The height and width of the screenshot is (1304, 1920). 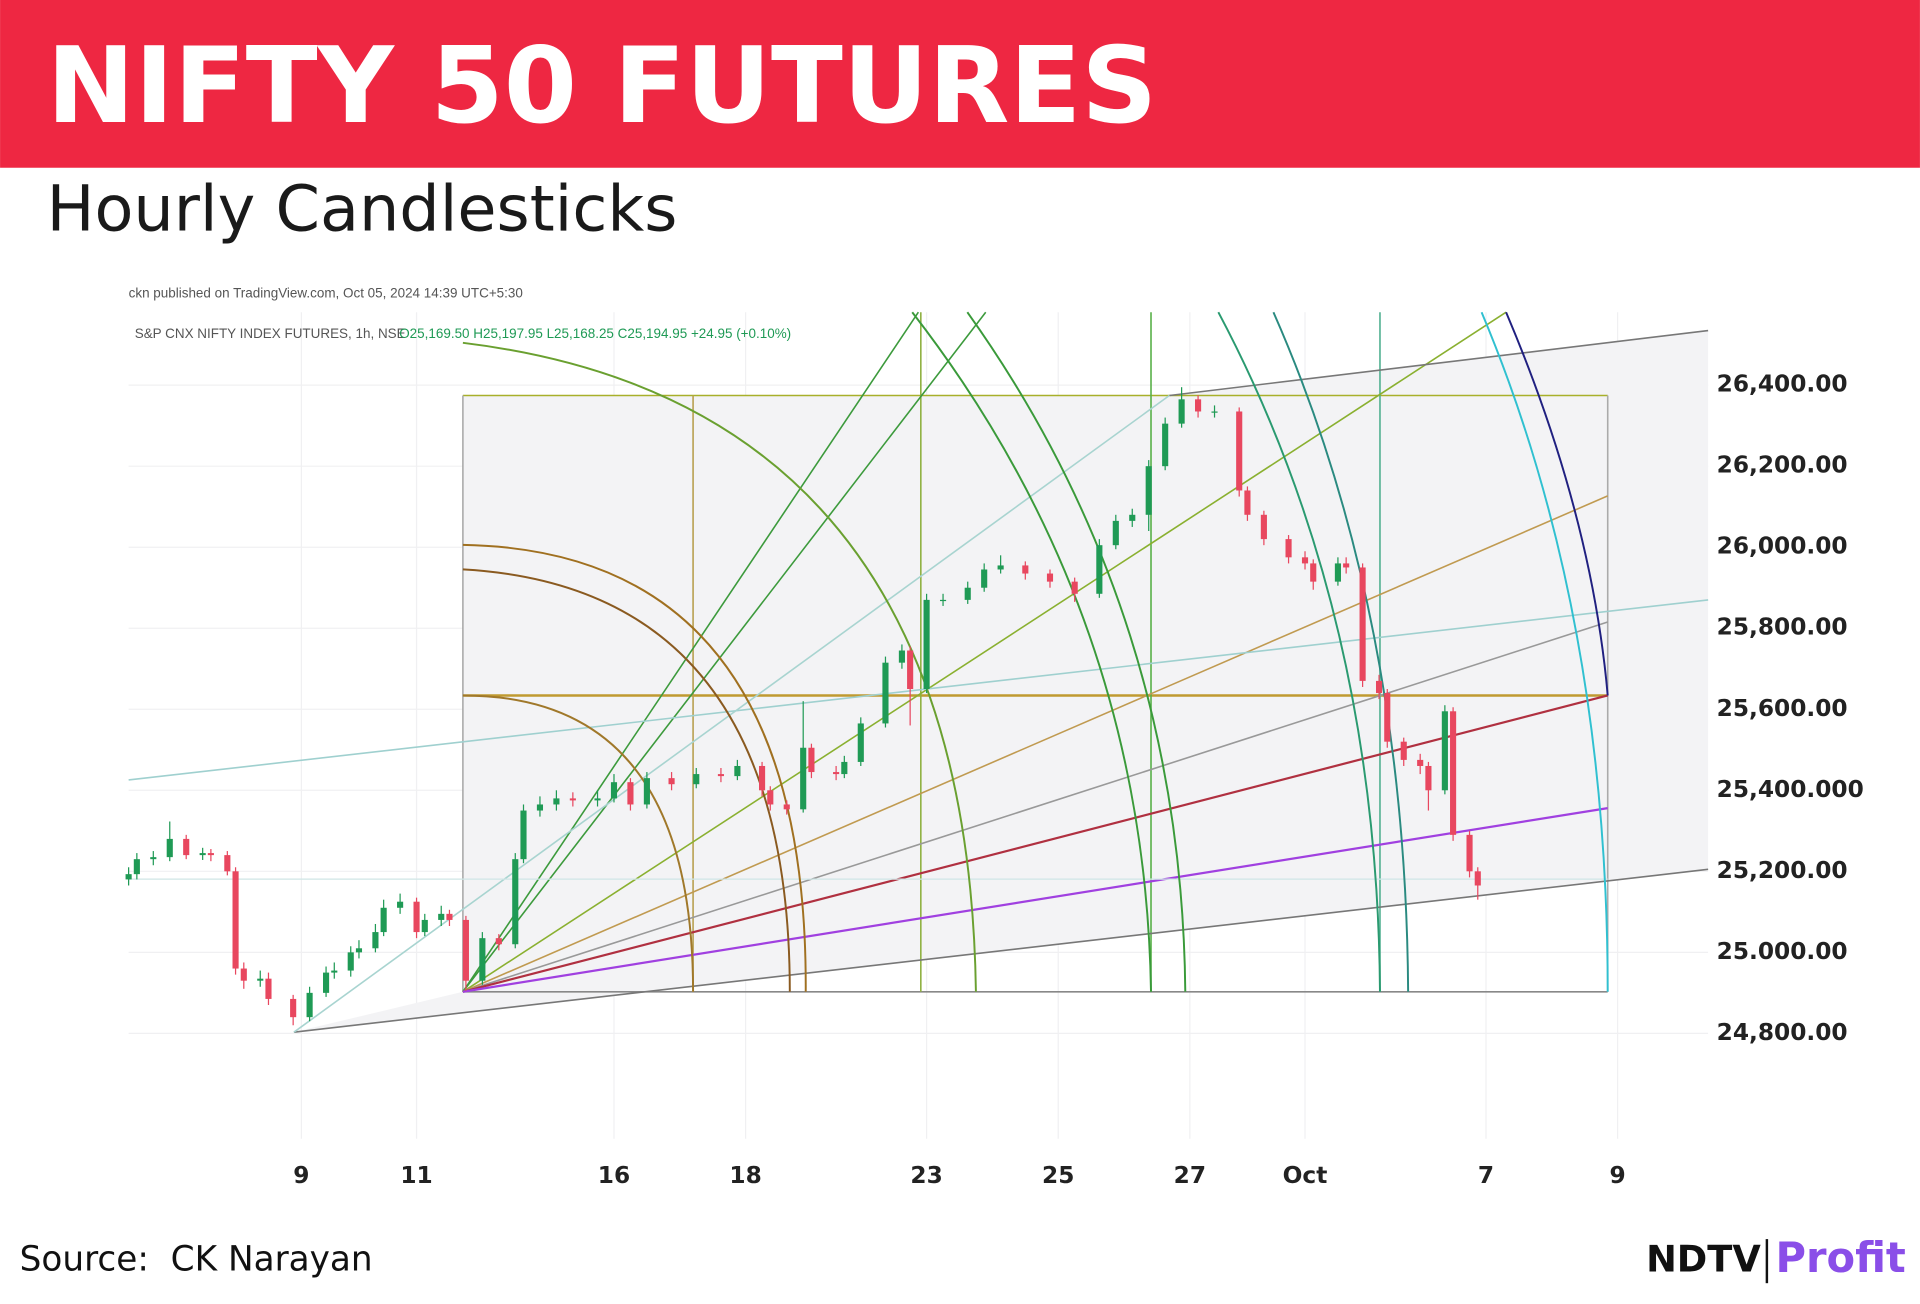 What do you see at coordinates (1190, 1175) in the screenshot?
I see `x-tick-label: 27` at bounding box center [1190, 1175].